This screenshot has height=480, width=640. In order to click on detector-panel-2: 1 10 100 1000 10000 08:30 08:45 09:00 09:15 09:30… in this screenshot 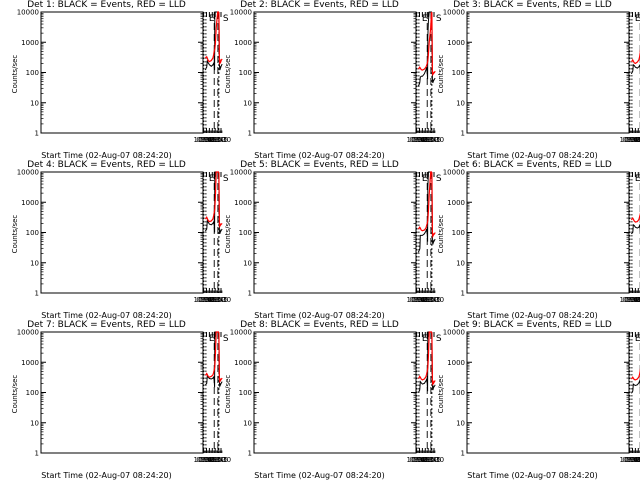, I will do `click(328, 80)`.